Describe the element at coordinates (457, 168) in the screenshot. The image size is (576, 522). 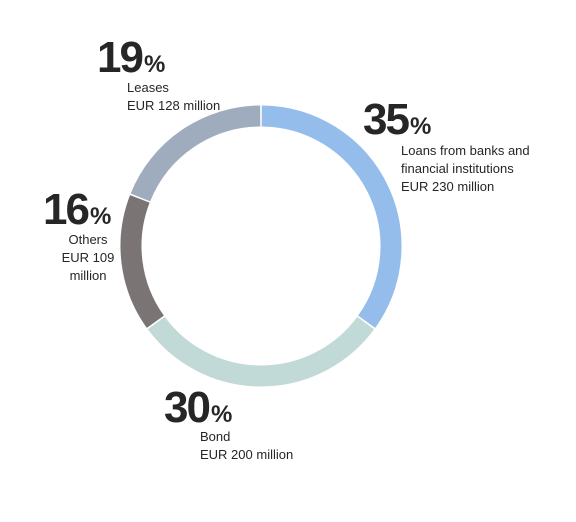
I see `slice-label-loans-line-2: financial institutions` at that location.